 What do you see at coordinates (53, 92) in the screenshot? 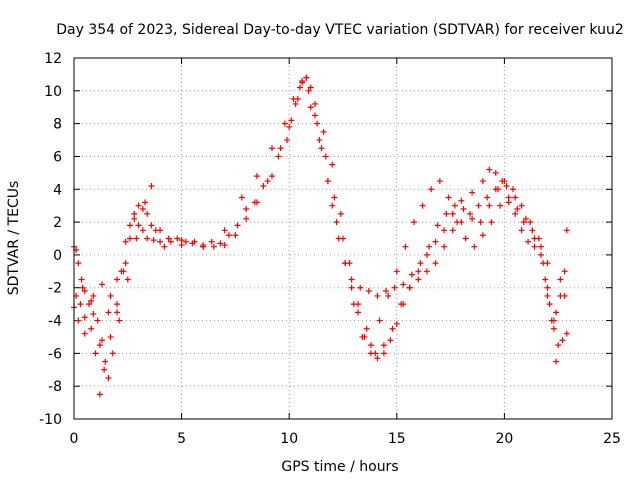
I see `y-tick-label: 10` at bounding box center [53, 92].